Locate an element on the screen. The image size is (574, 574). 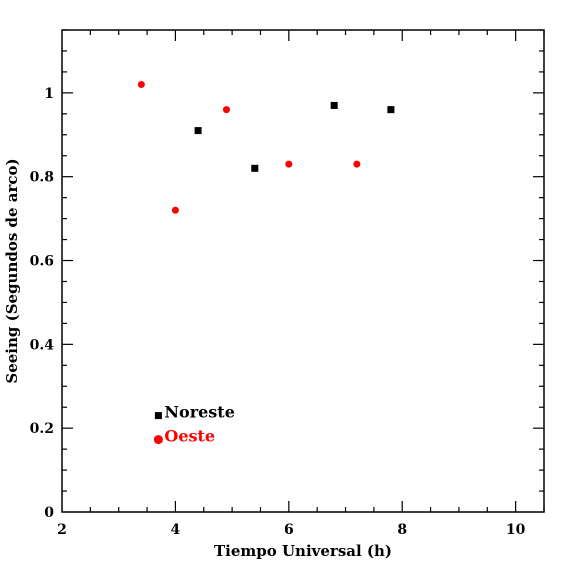
y-tick-label: 0.8 is located at coordinates (42, 178).